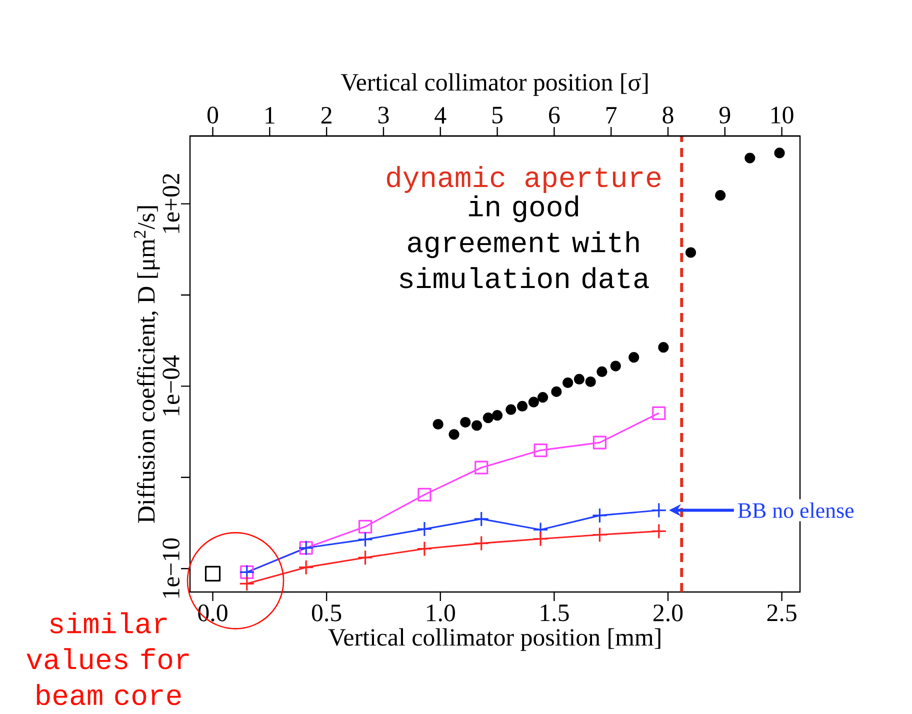 This screenshot has width=912, height=714. What do you see at coordinates (212, 115) in the screenshot?
I see `x2-tick-label: 0` at bounding box center [212, 115].